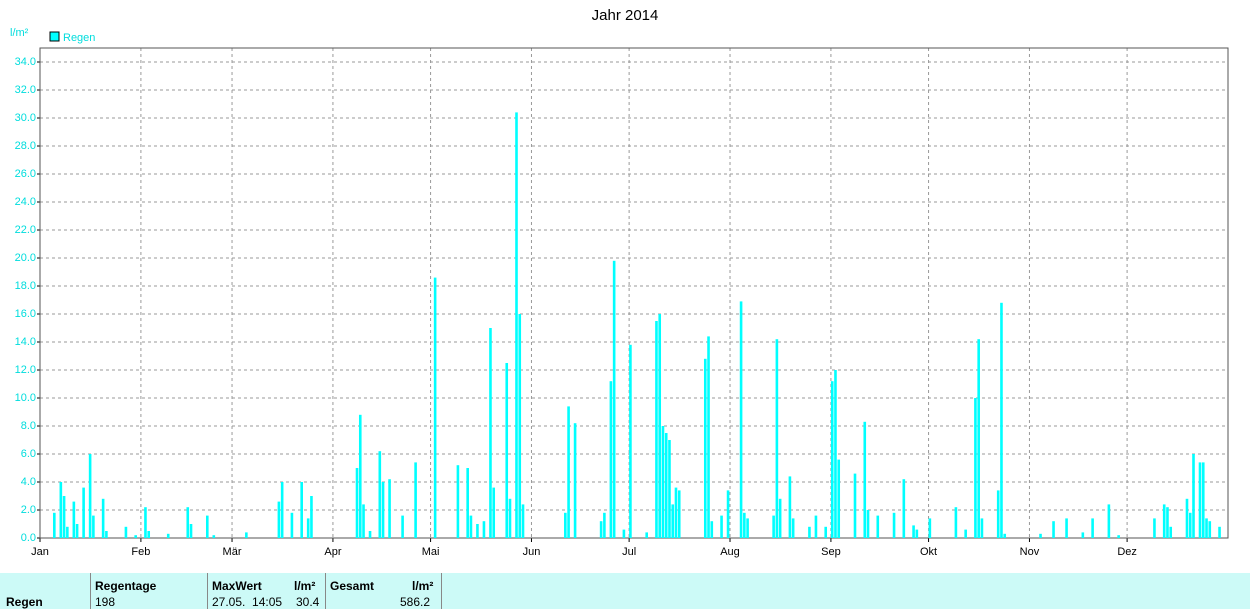  What do you see at coordinates (1127, 552) in the screenshot?
I see `x-tick-label: Dez` at bounding box center [1127, 552].